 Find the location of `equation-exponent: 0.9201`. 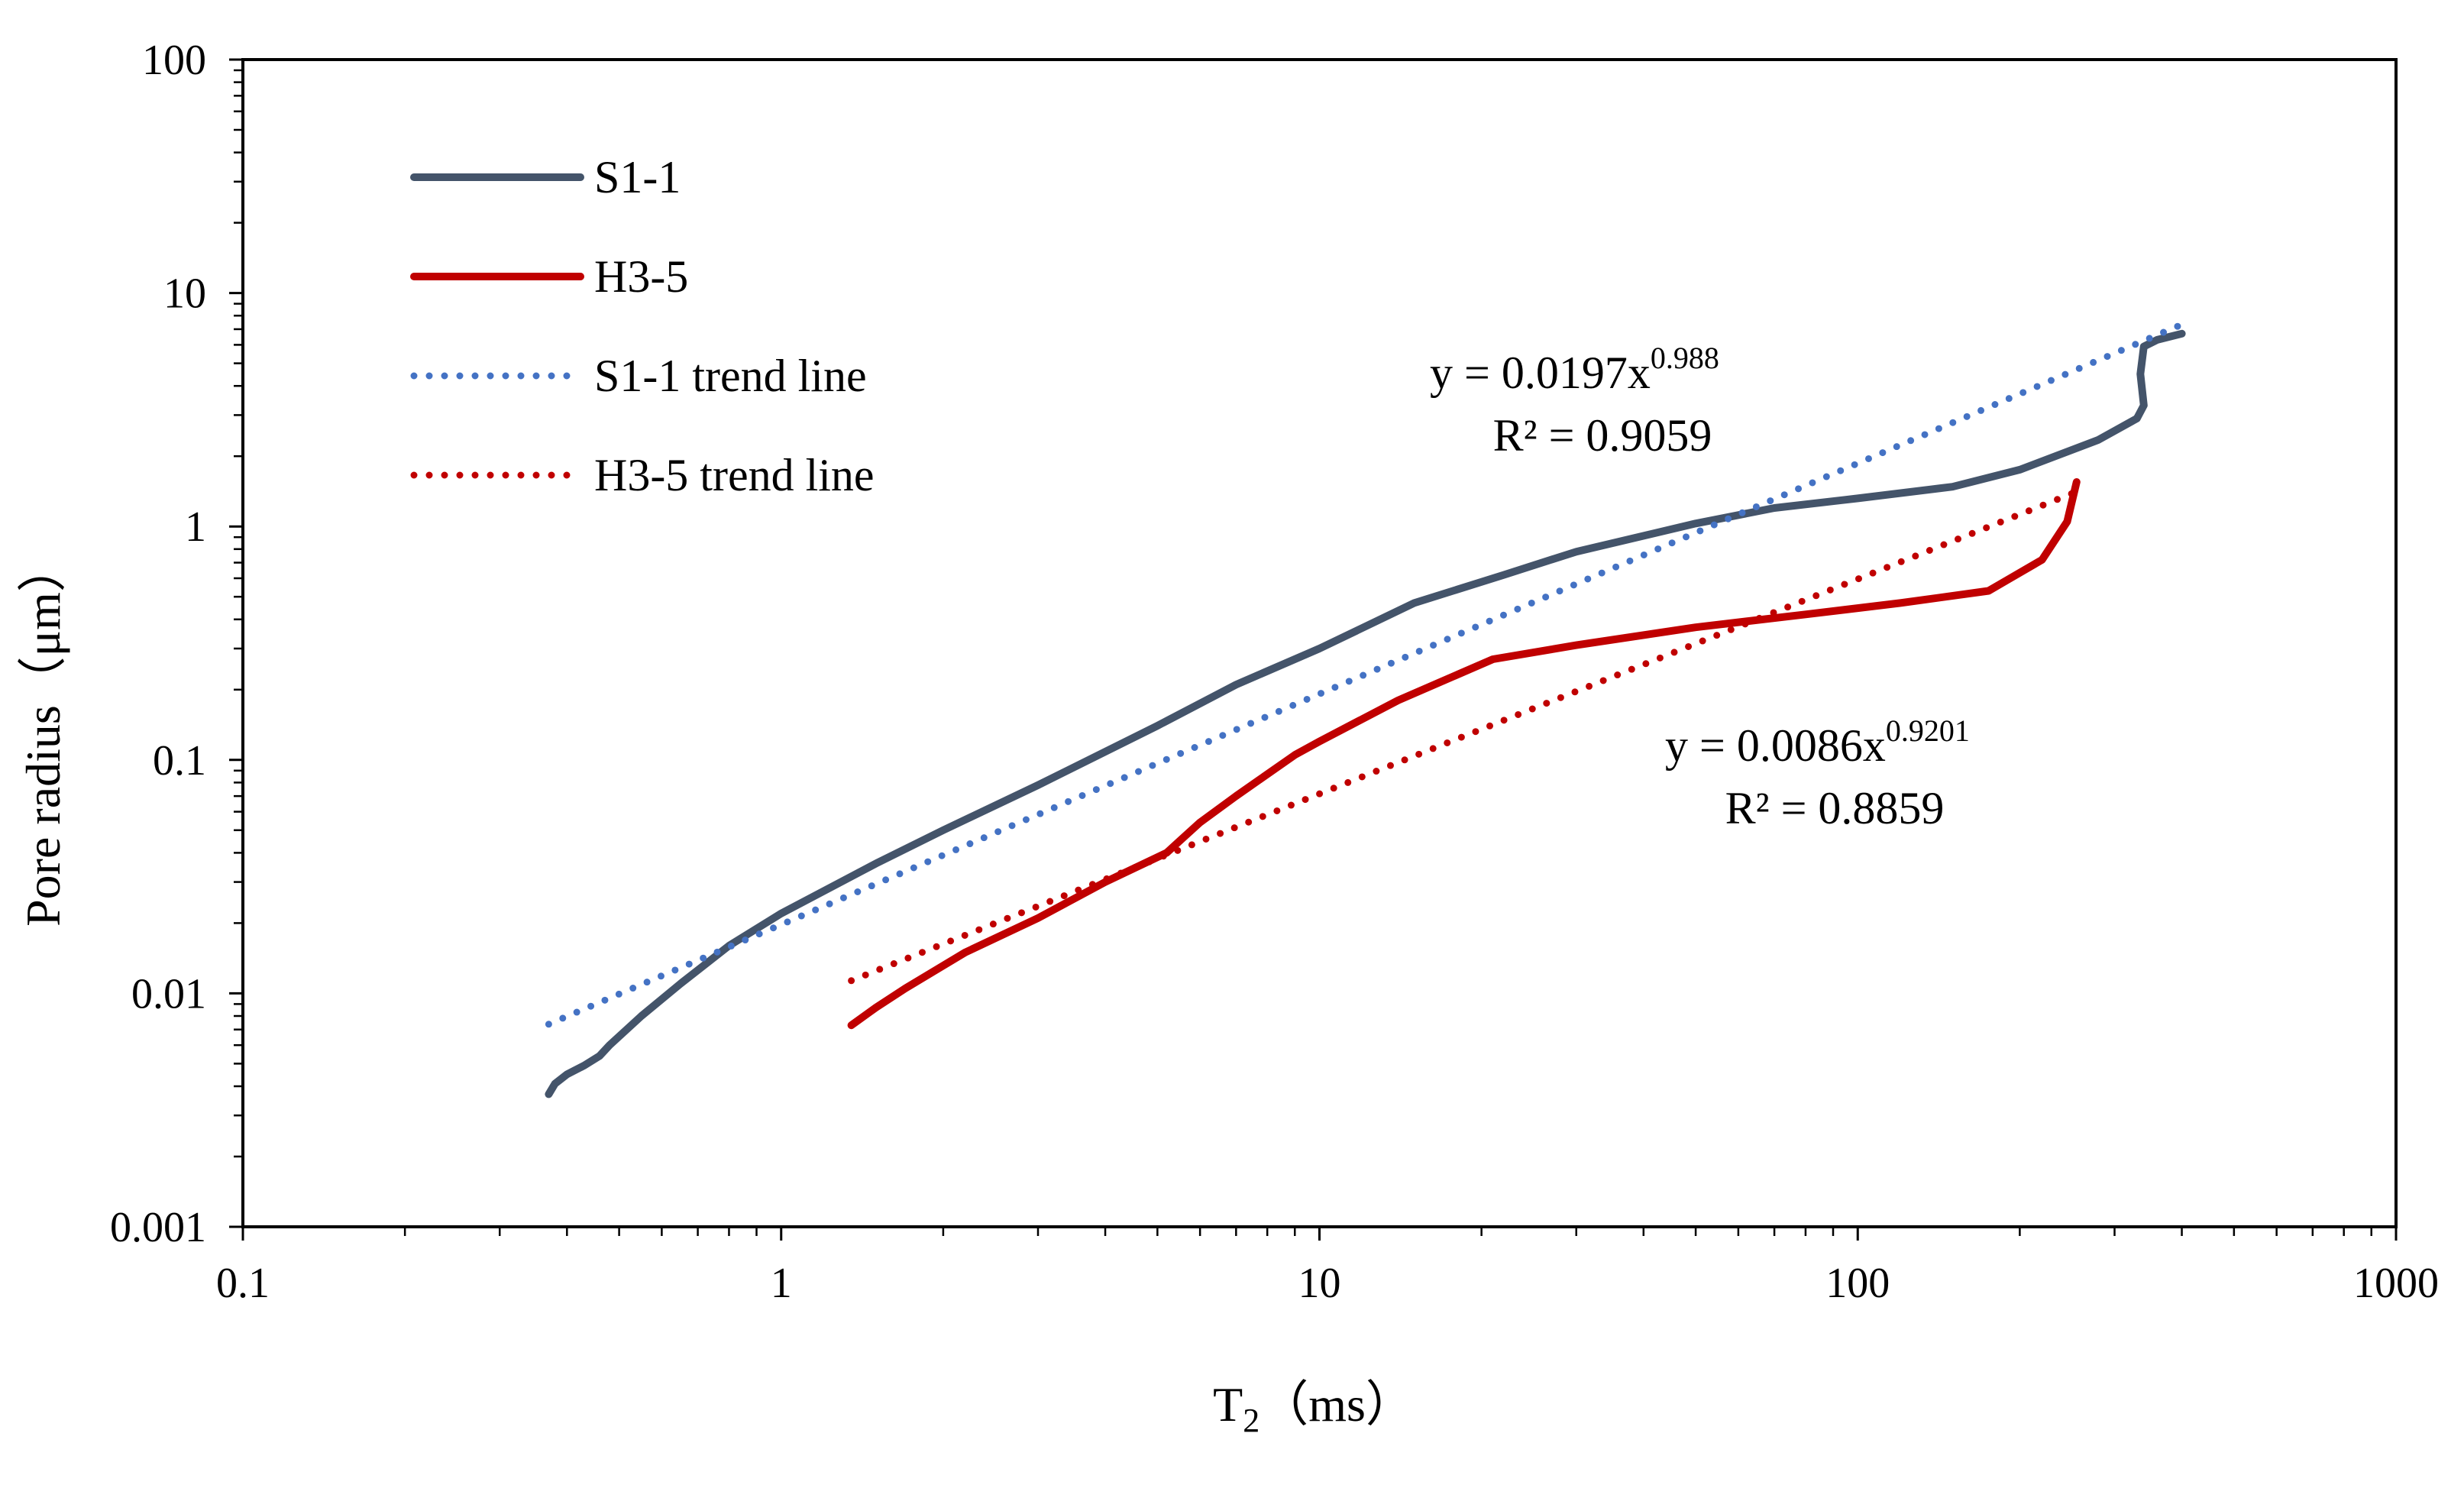

equation-exponent: 0.9201 is located at coordinates (1928, 730).